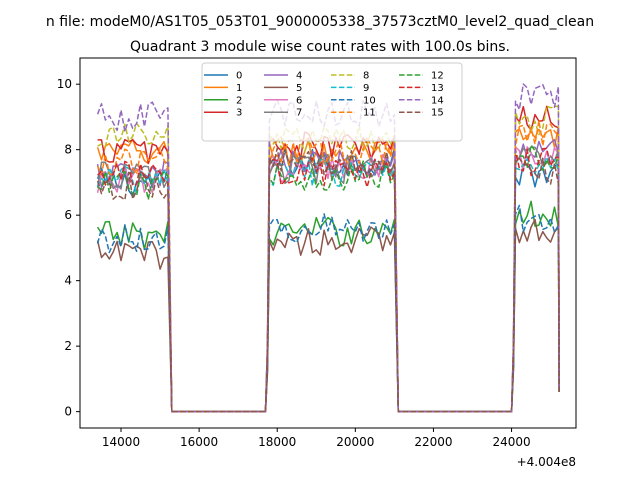 The height and width of the screenshot is (480, 640). Describe the element at coordinates (299, 113) in the screenshot. I see `legend-label-7: 7` at that location.